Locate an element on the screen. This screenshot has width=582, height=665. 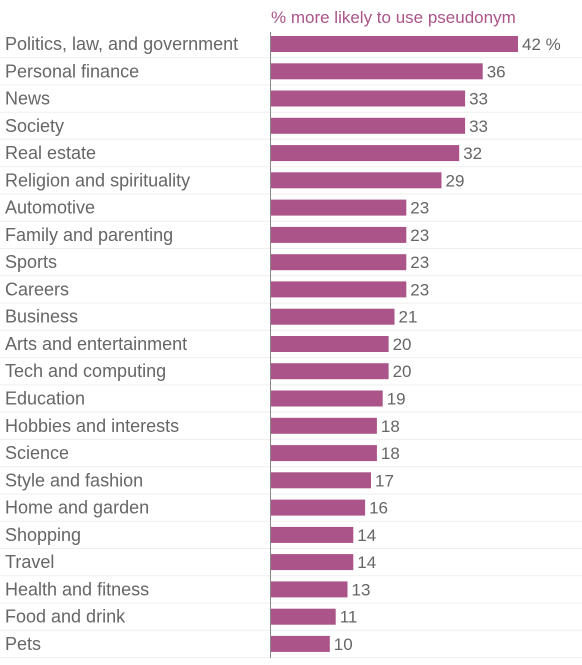
value-label: 10 is located at coordinates (343, 644).